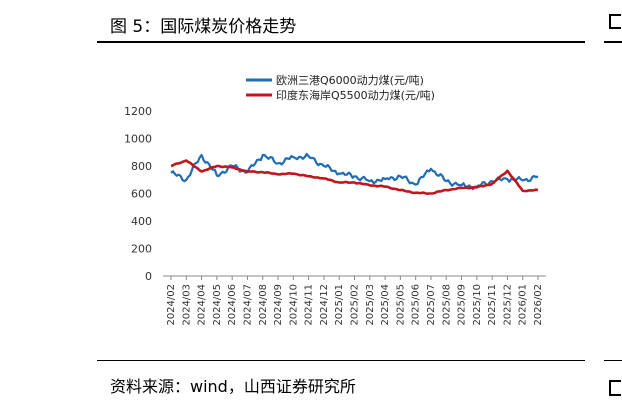  I want to click on adjacent-figure-bottom-rule, so click(613, 360).